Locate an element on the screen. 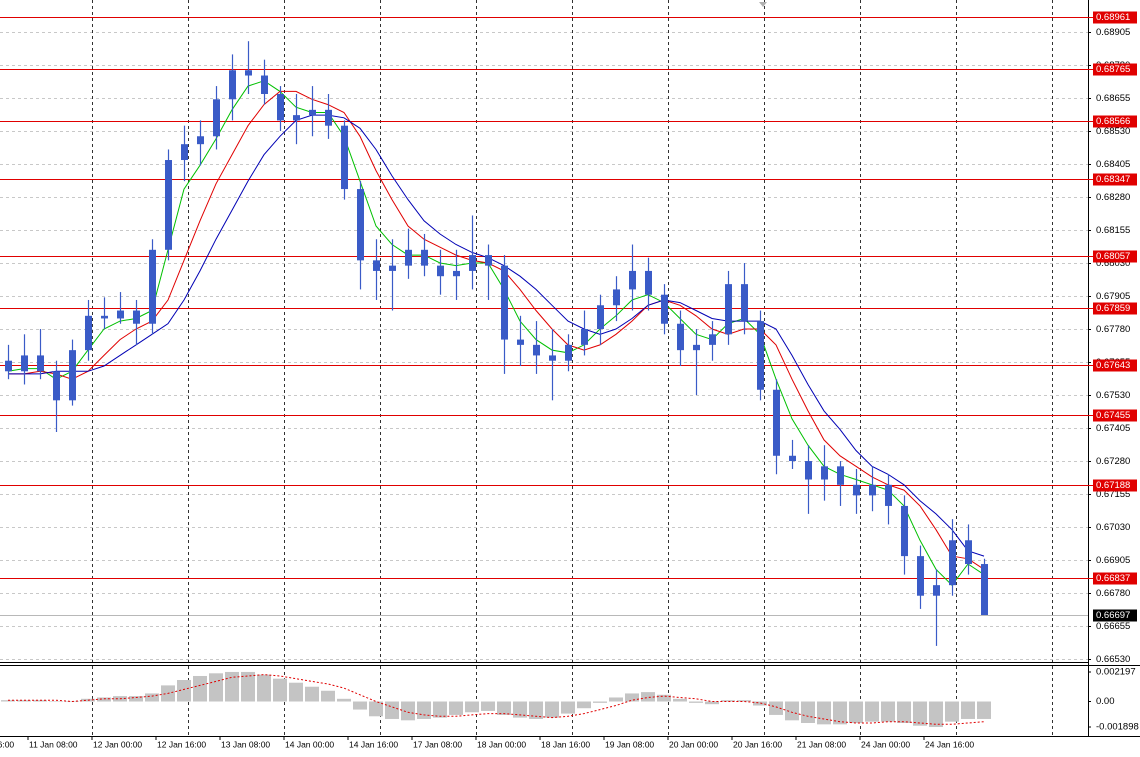 This screenshot has height=757, width=1140. x-tick-label: 12 Jan 16:00 is located at coordinates (181, 744).